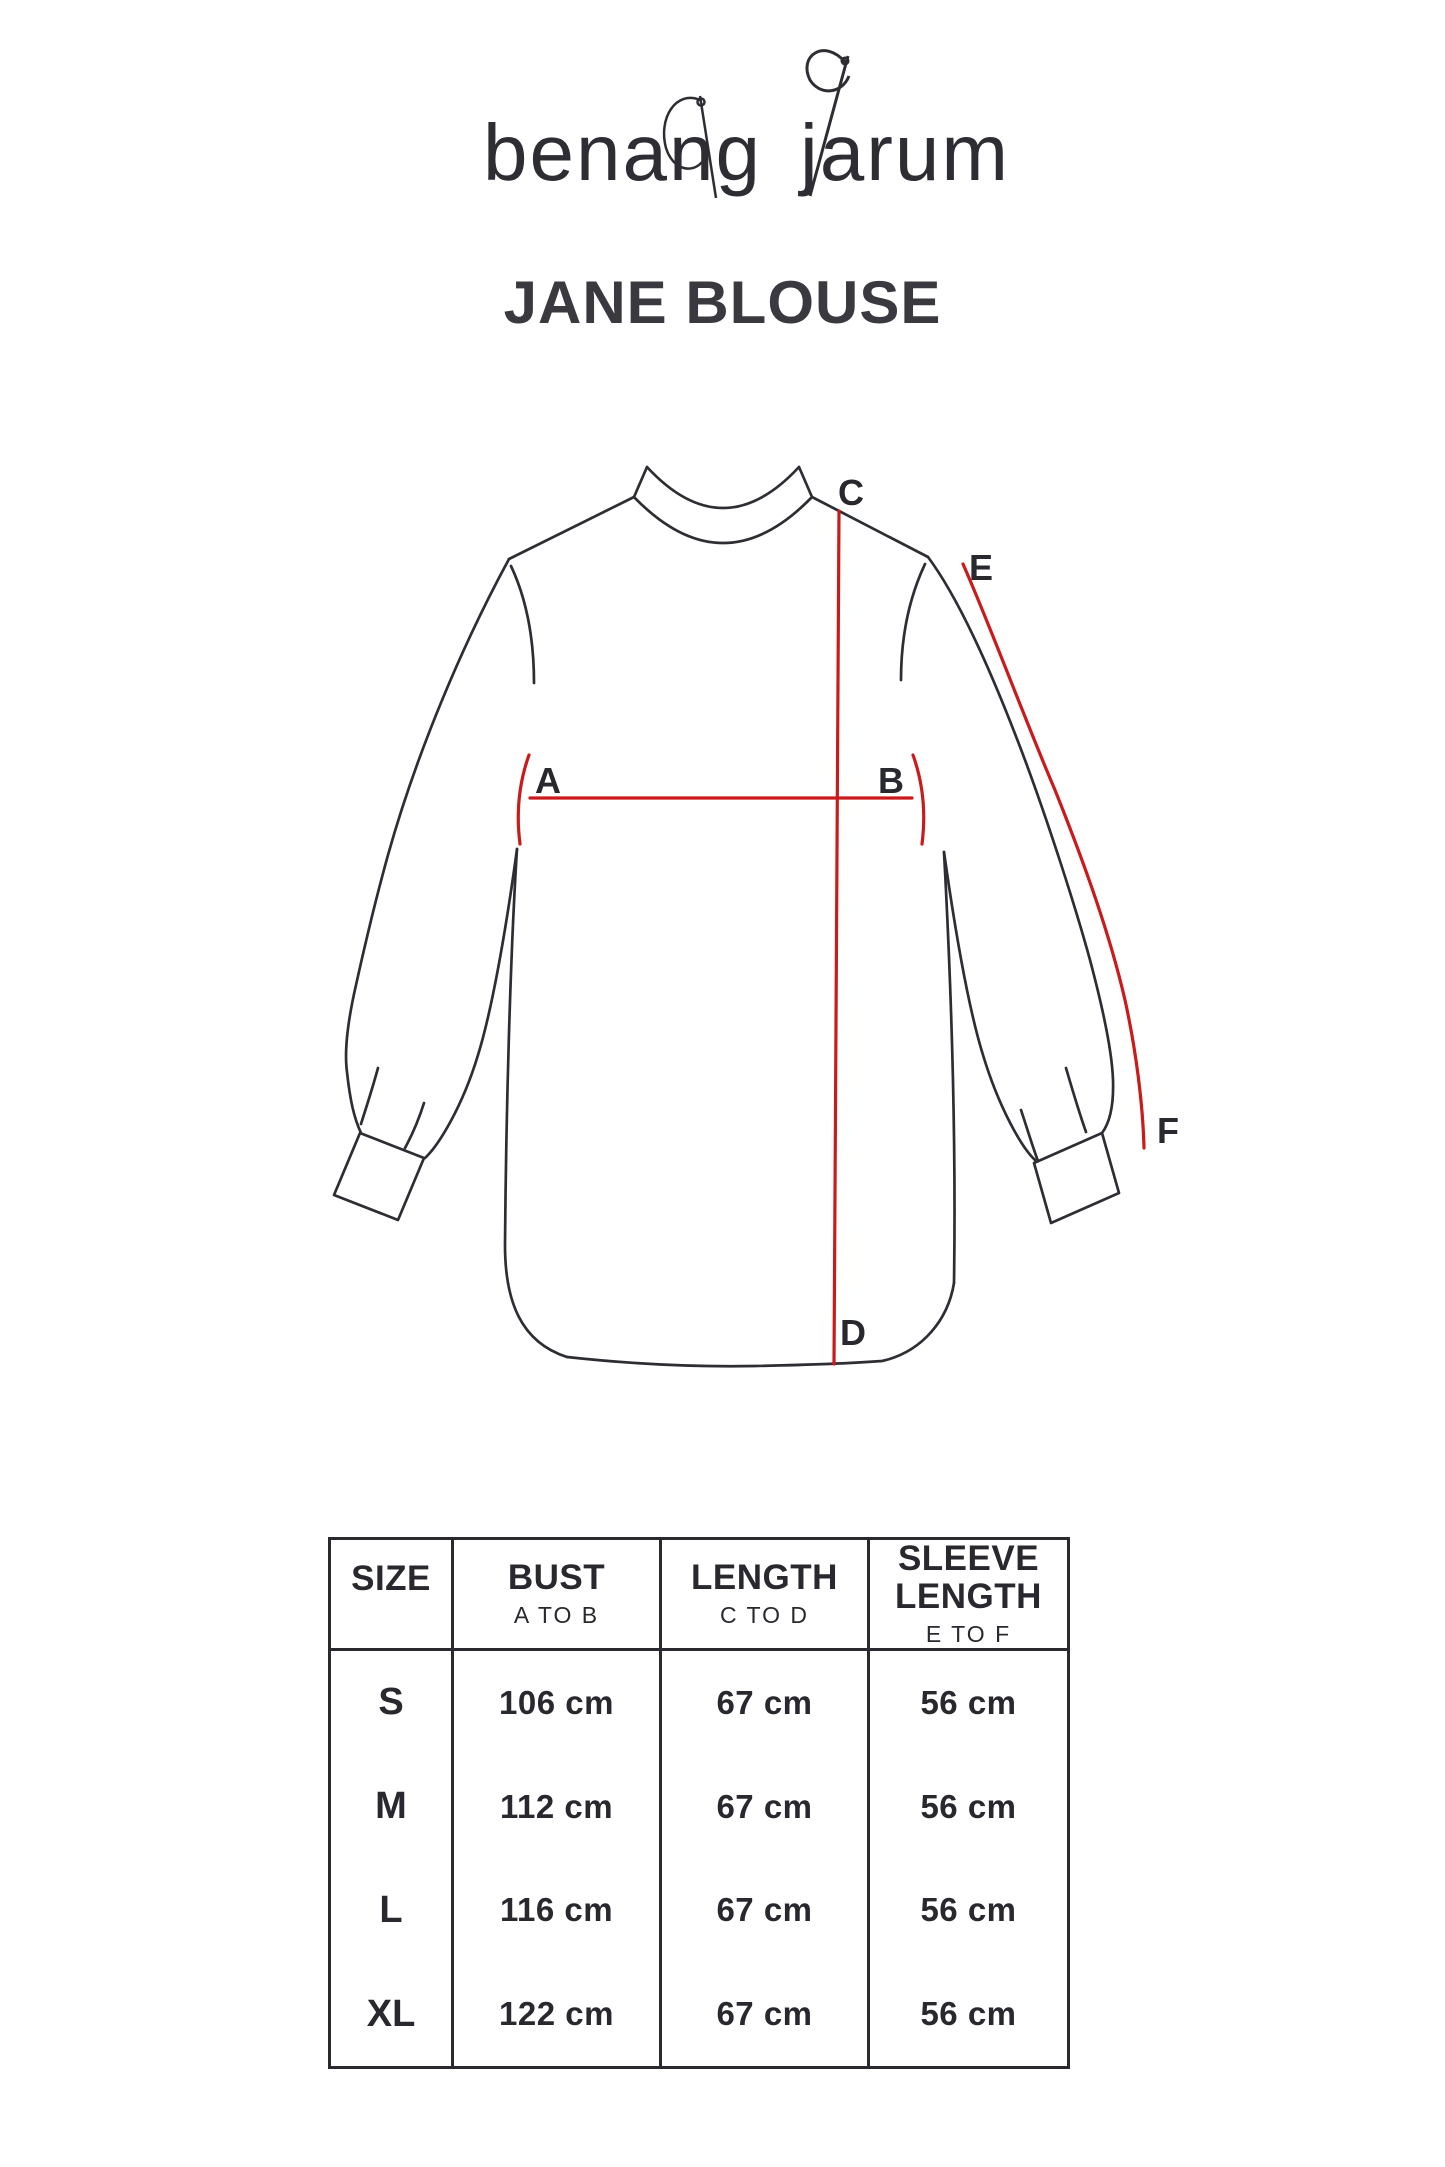 This screenshot has height=2167, width=1445. I want to click on column-header-label: SLEEVE LENGTH, so click(968, 1577).